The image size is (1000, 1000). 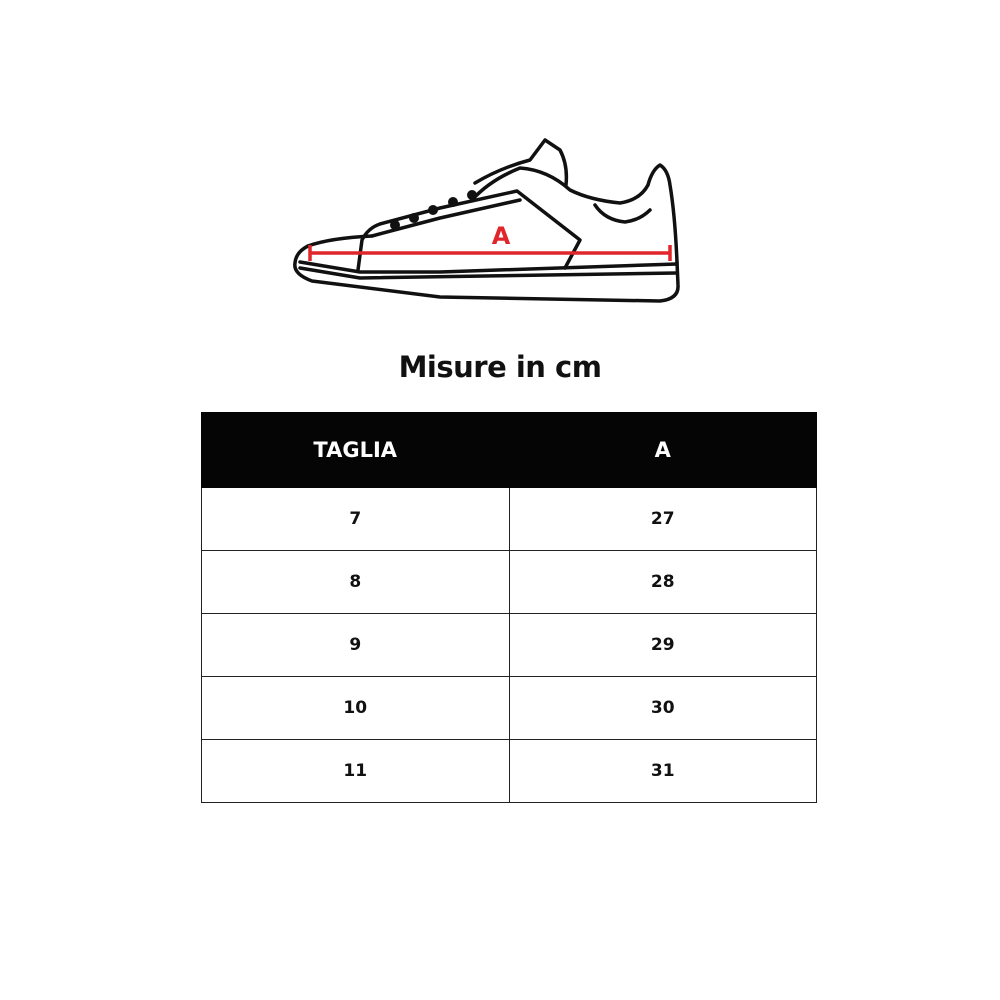 I want to click on measure-label: A, so click(x=501, y=236).